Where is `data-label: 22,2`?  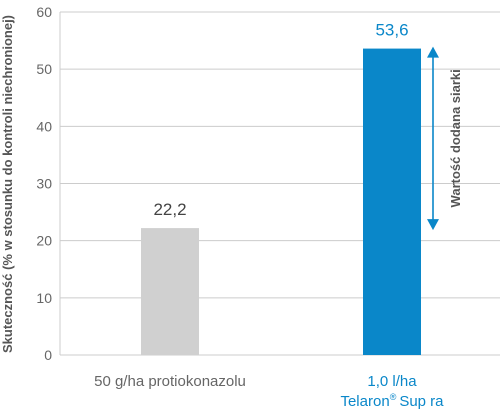
data-label: 22,2 is located at coordinates (169, 209).